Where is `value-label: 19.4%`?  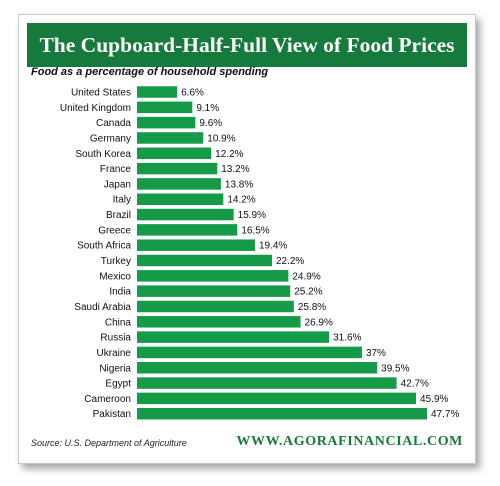 value-label: 19.4% is located at coordinates (273, 246).